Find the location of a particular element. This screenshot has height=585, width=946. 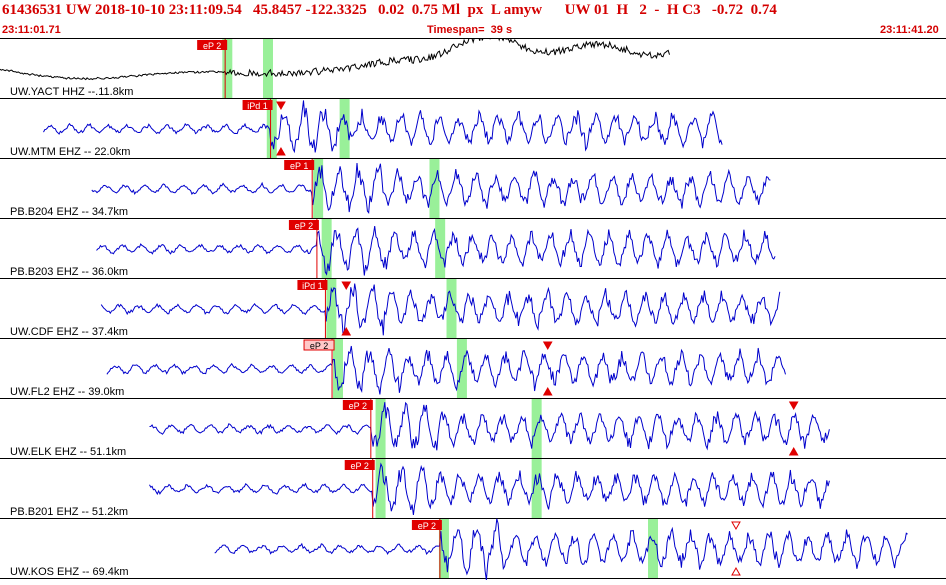

trace-row: eP 2 PB.B203 EHZ -- 36.0km is located at coordinates (473, 249).